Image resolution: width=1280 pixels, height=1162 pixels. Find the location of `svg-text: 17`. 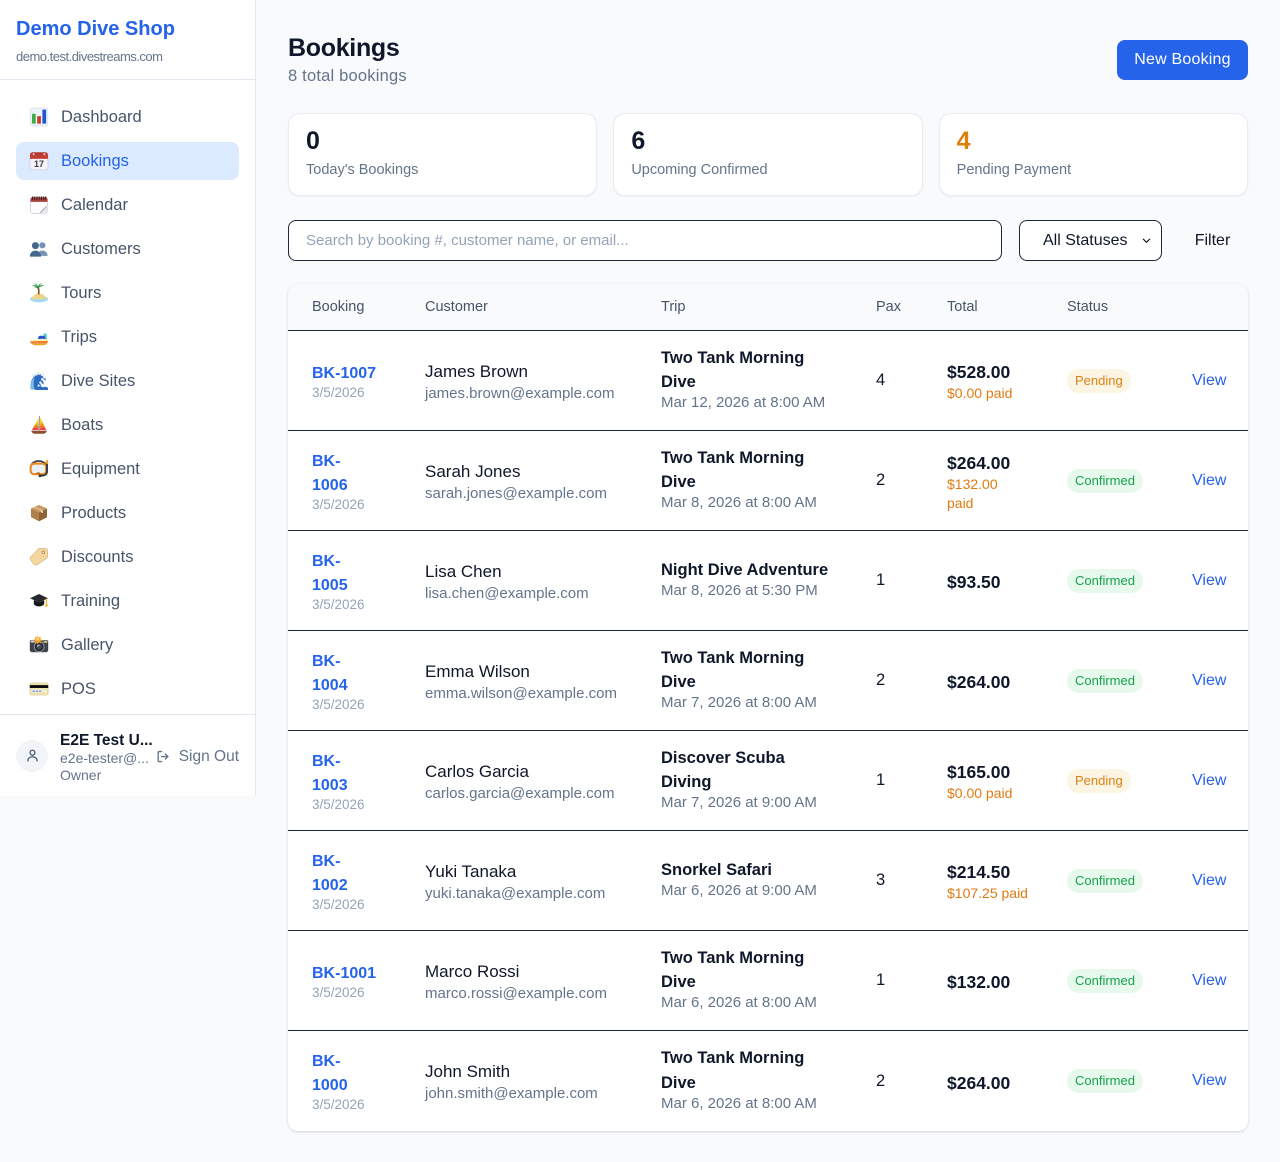

svg-text: 17 is located at coordinates (39, 164).